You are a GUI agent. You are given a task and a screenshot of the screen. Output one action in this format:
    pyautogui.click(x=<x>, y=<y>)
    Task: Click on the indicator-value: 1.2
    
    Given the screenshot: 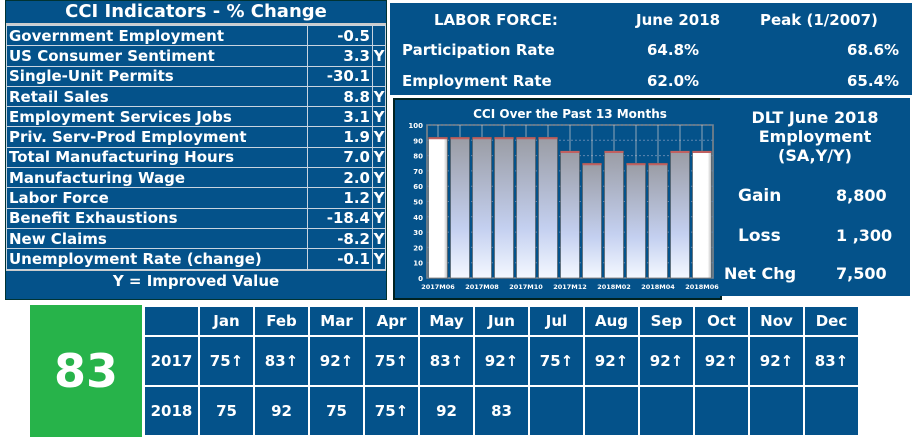 What is the action you would take?
    pyautogui.click(x=340, y=198)
    